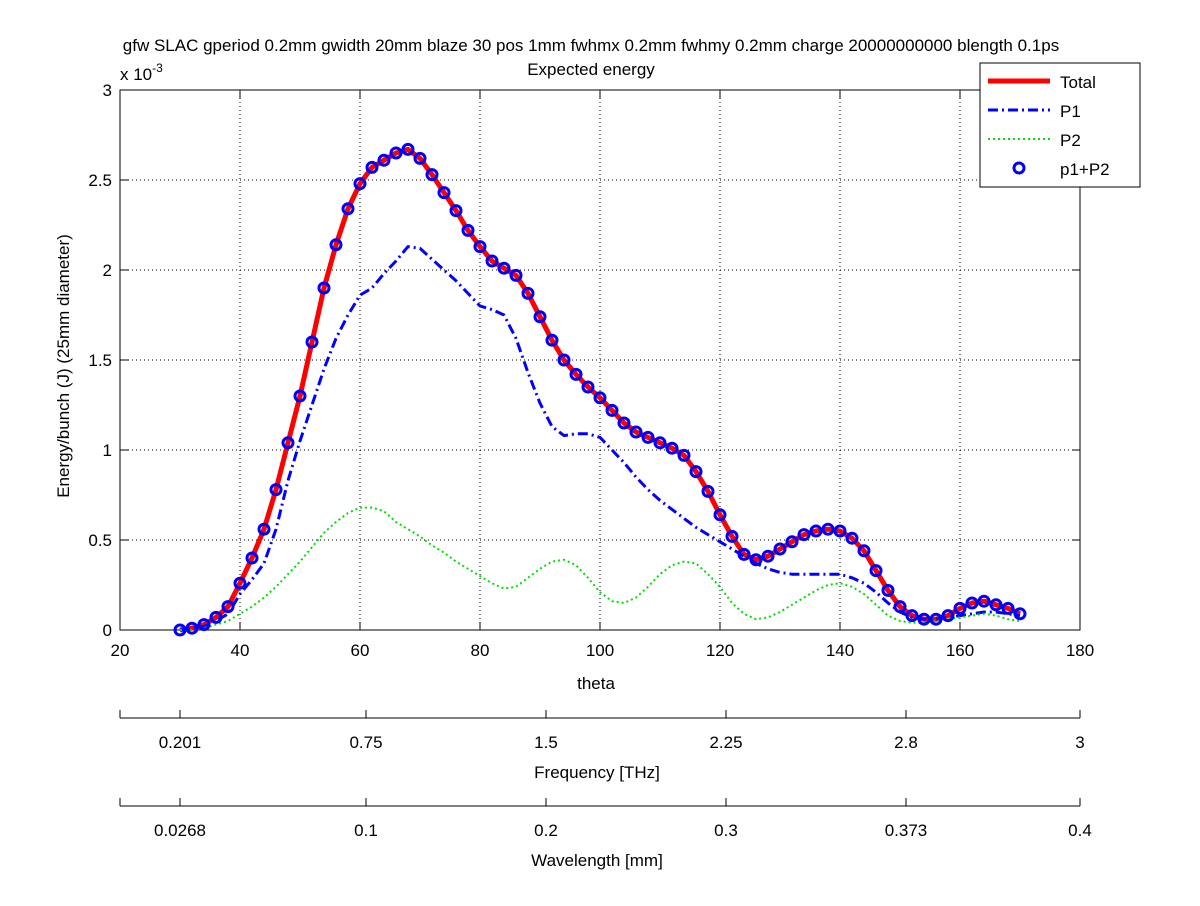 Image resolution: width=1200 pixels, height=906 pixels. What do you see at coordinates (1078, 82) in the screenshot?
I see `legend-label-total: Total` at bounding box center [1078, 82].